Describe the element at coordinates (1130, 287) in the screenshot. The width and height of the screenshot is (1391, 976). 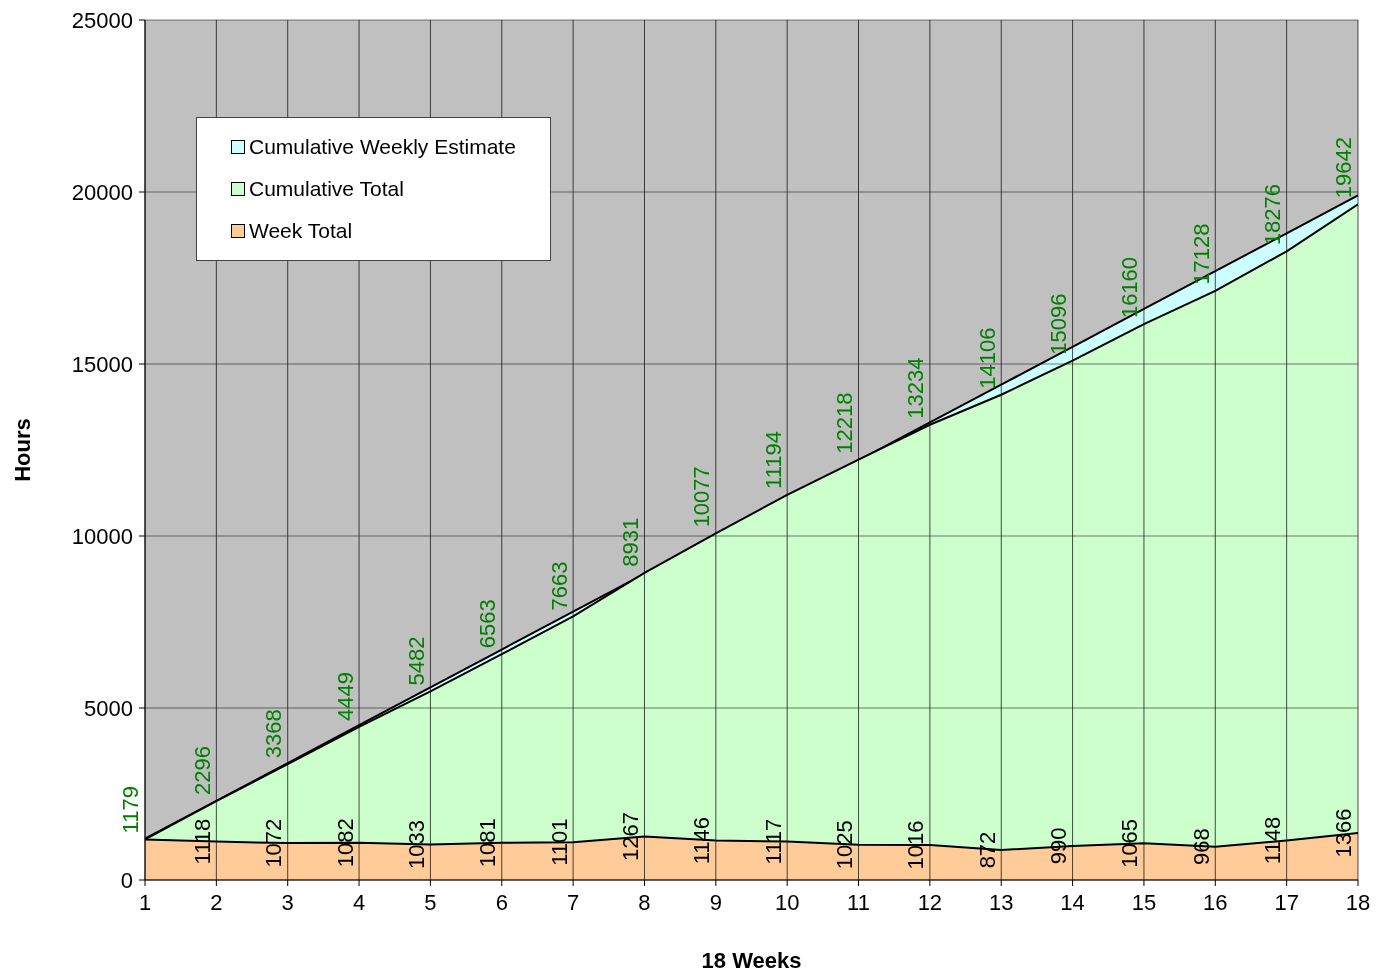
I see `data-label: 16160` at that location.